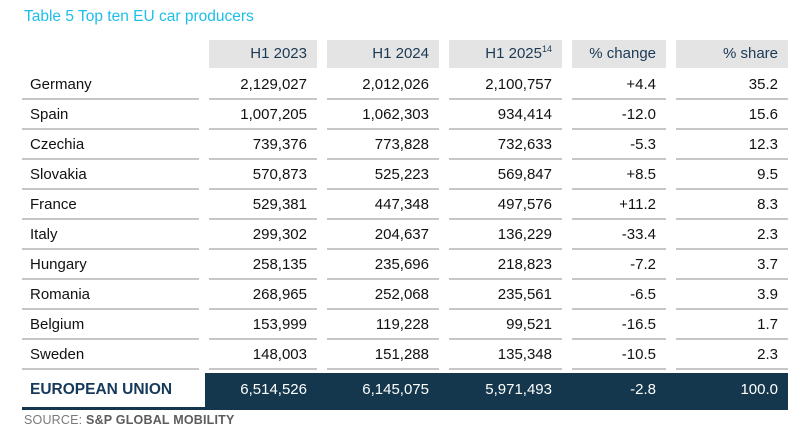 This screenshot has height=445, width=800. What do you see at coordinates (263, 175) in the screenshot?
I see `h1-2023-cell: 570,873` at bounding box center [263, 175].